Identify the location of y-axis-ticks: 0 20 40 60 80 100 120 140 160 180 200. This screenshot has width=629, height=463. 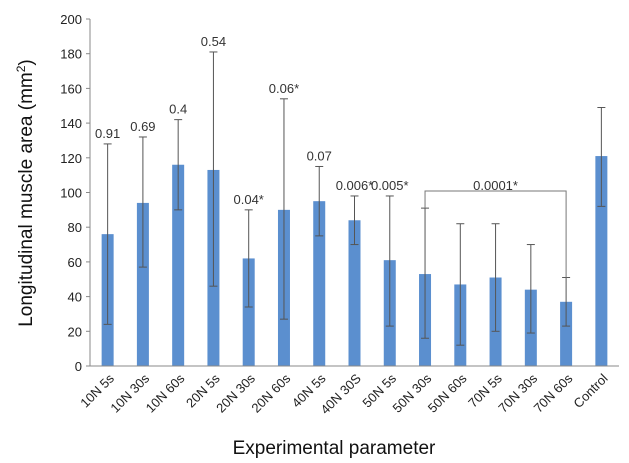
(75, 193).